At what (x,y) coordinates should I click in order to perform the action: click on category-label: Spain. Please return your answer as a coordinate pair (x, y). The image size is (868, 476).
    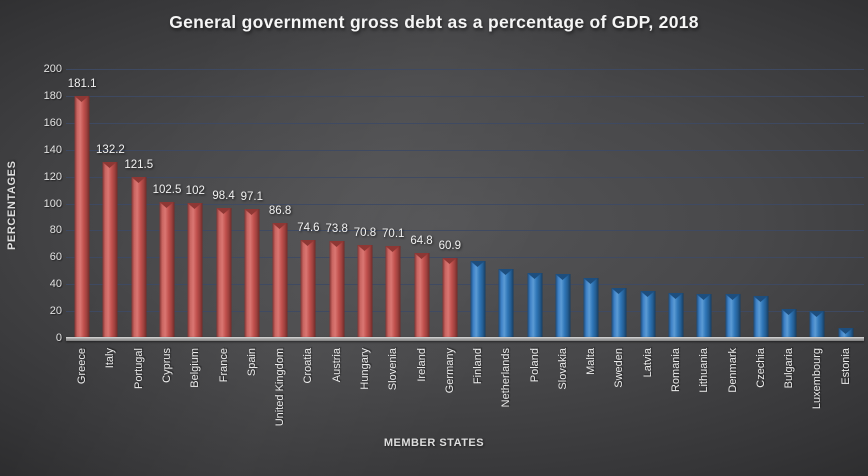
    Looking at the image, I should click on (251, 362).